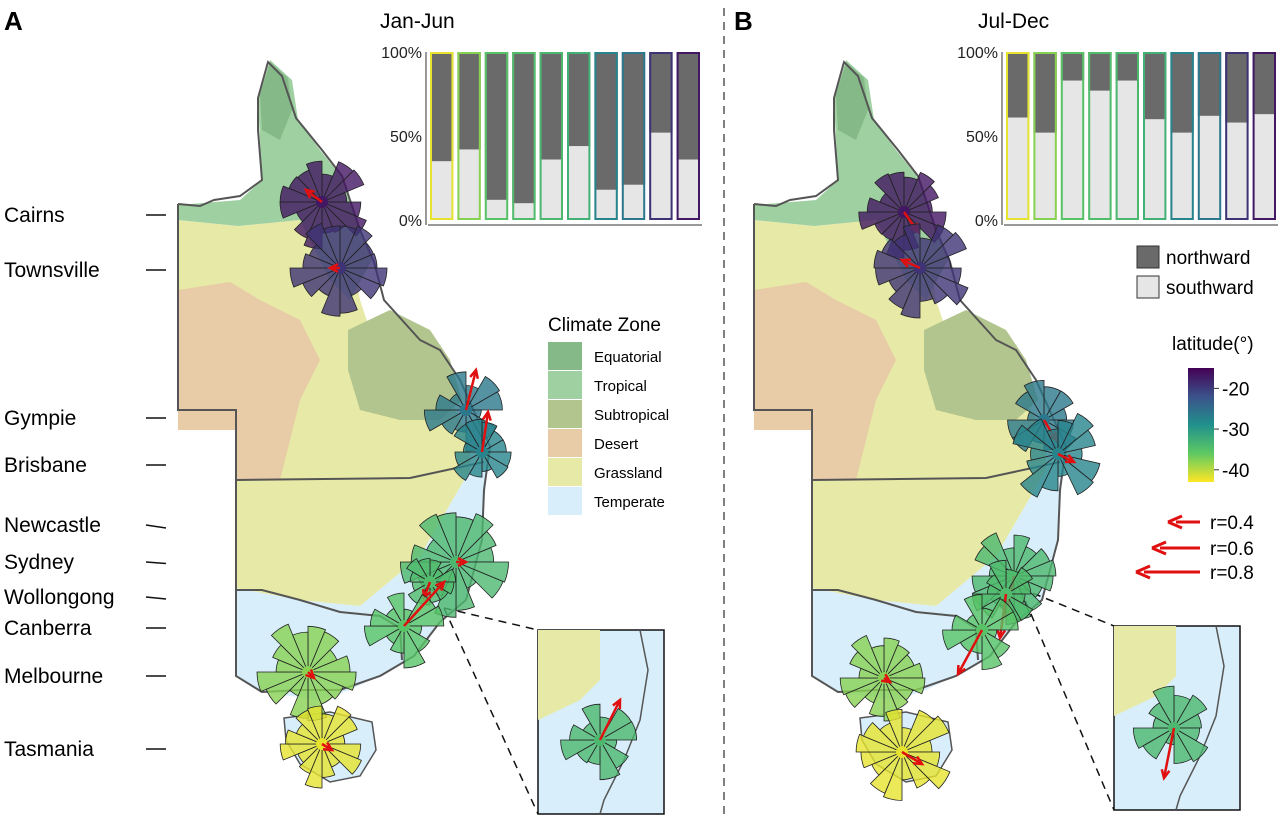 Image resolution: width=1280 pixels, height=820 pixels. What do you see at coordinates (1232, 549) in the screenshot?
I see `arrow-legend-label: r=0.6` at bounding box center [1232, 549].